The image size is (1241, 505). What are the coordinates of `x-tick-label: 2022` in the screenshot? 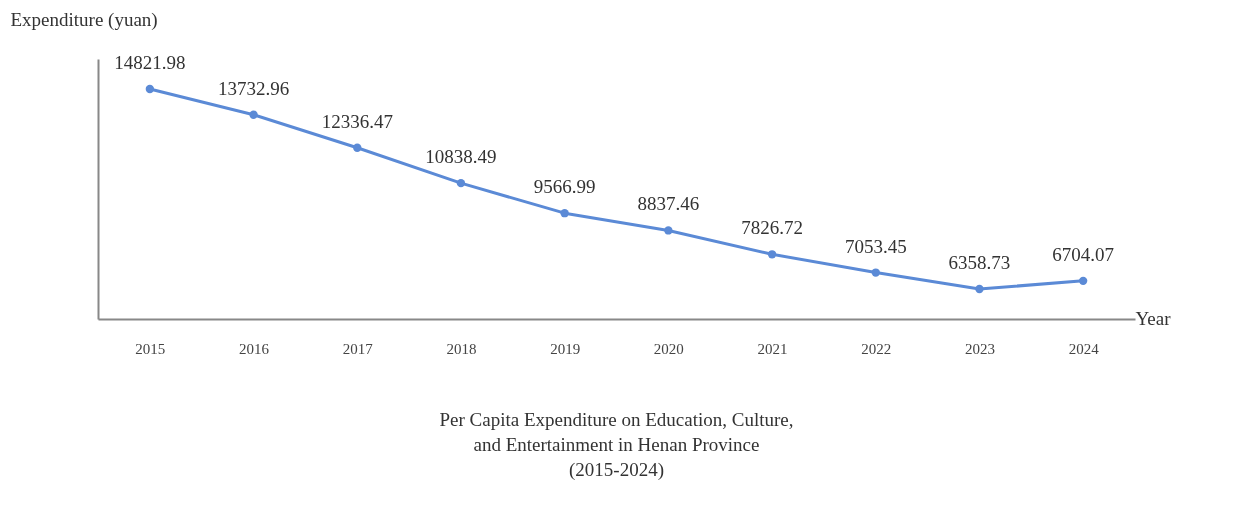 It's located at (876, 348).